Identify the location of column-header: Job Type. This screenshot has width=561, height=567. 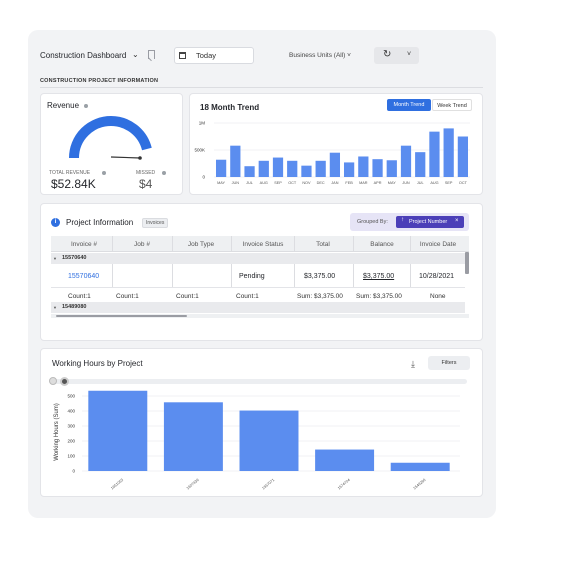
(201, 244).